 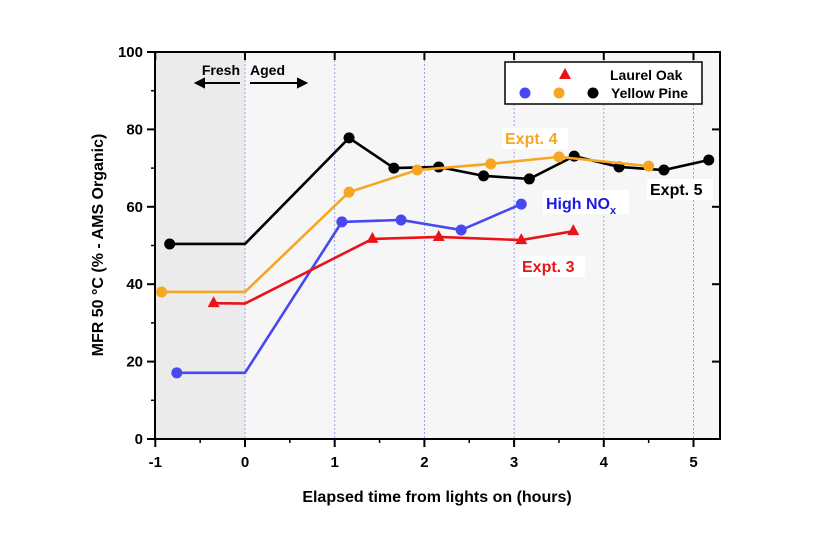 What do you see at coordinates (335, 462) in the screenshot?
I see `x-tick-label: 1` at bounding box center [335, 462].